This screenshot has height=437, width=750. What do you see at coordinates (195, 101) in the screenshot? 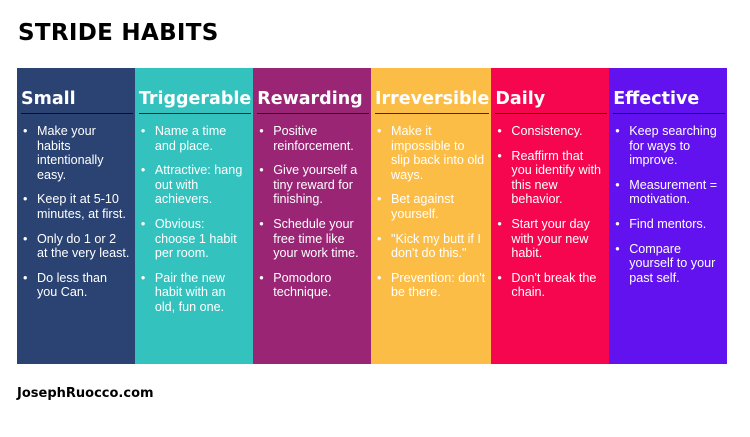
I see `column-header: Triggerable` at bounding box center [195, 101].